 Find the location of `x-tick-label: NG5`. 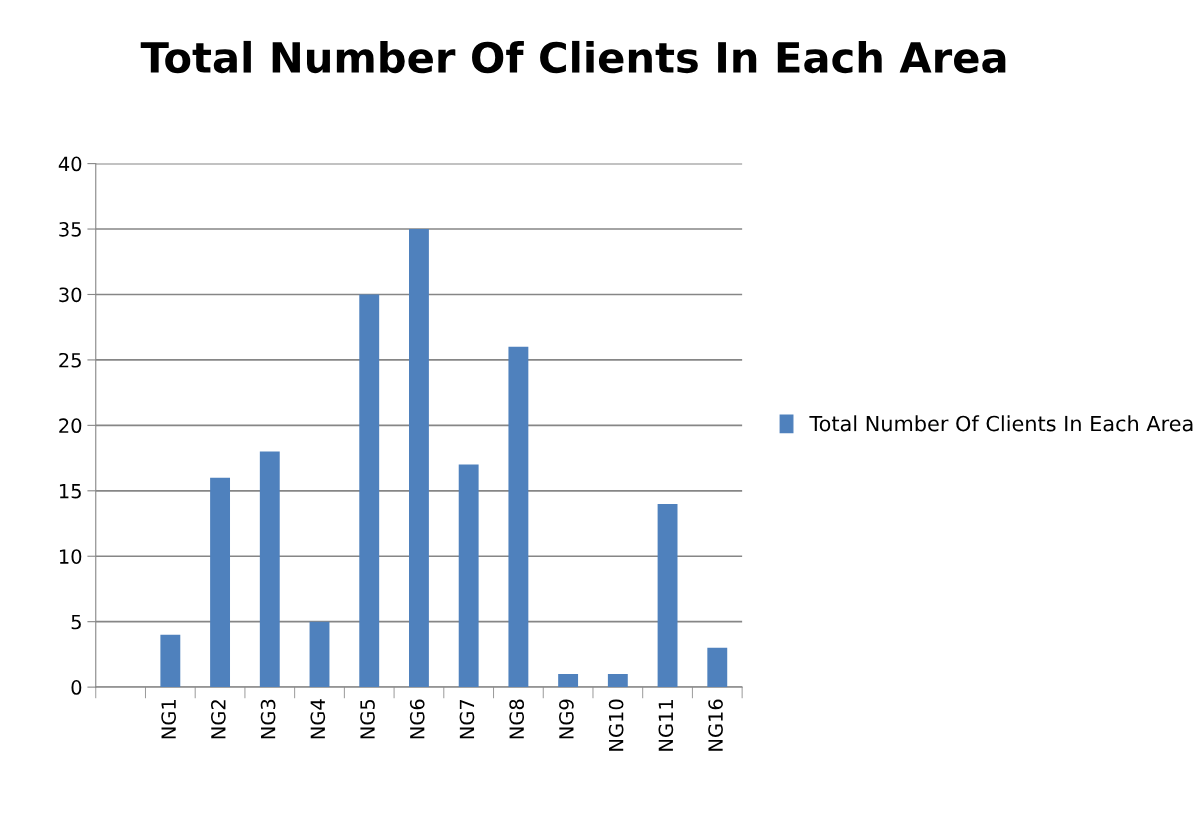

x-tick-label: NG5 is located at coordinates (367, 719).